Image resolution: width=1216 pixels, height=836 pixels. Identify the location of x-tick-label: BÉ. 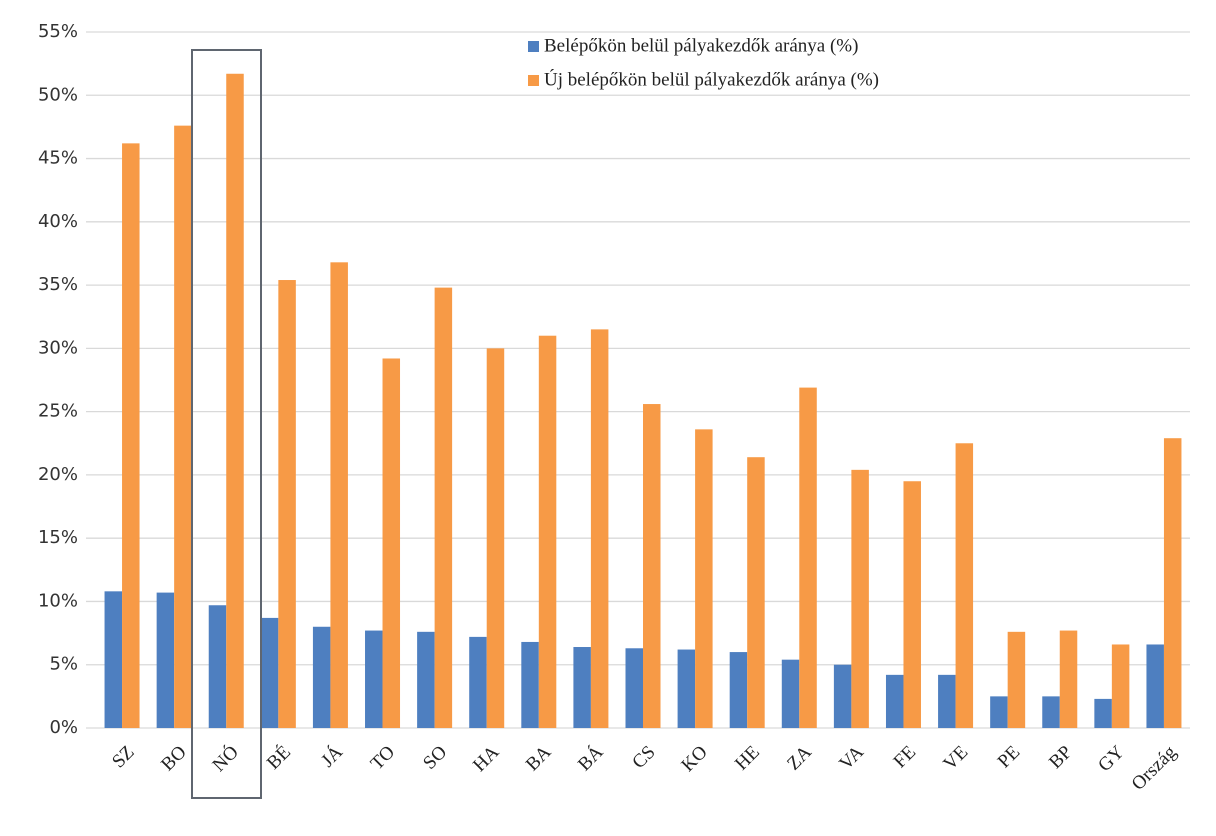
(278, 757).